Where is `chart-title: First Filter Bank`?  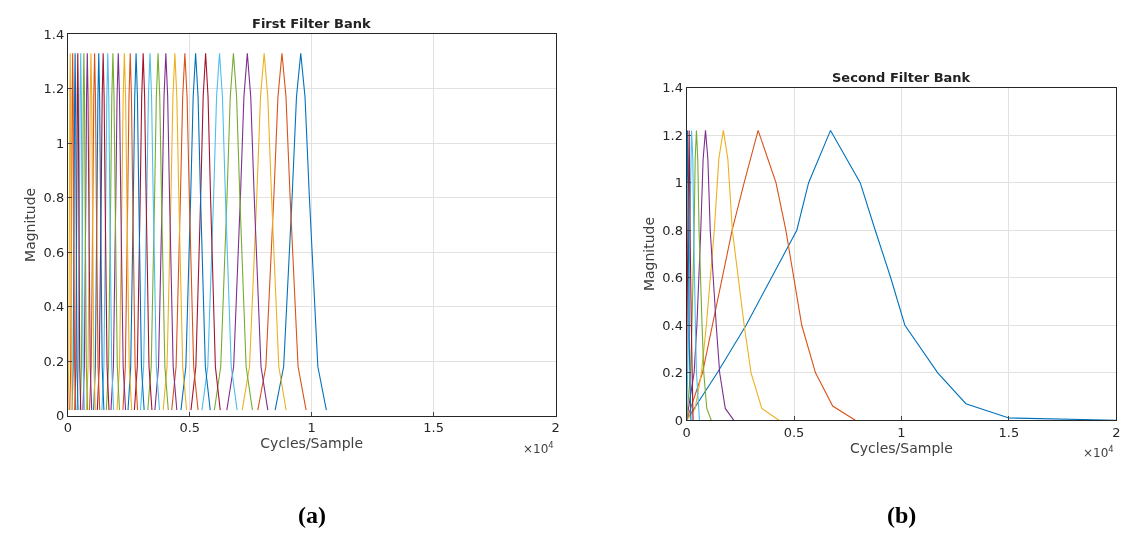 chart-title: First Filter Bank is located at coordinates (311, 23).